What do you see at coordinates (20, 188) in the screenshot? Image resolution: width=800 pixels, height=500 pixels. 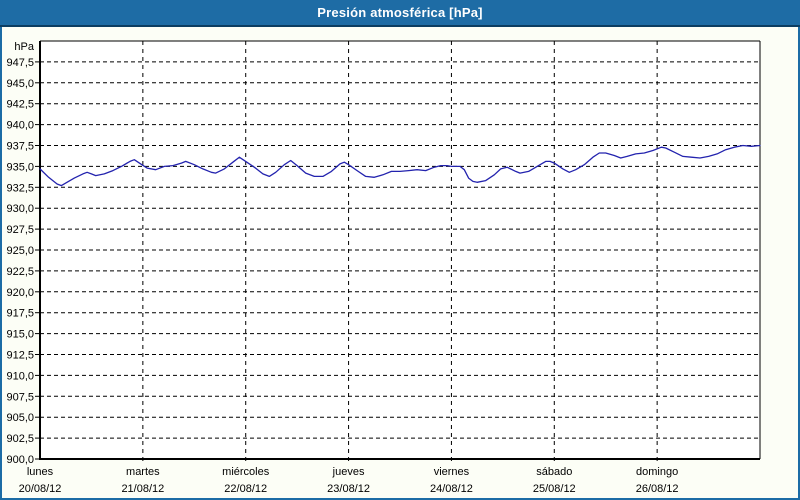 I see `y-tick-label: 932,5` at bounding box center [20, 188].